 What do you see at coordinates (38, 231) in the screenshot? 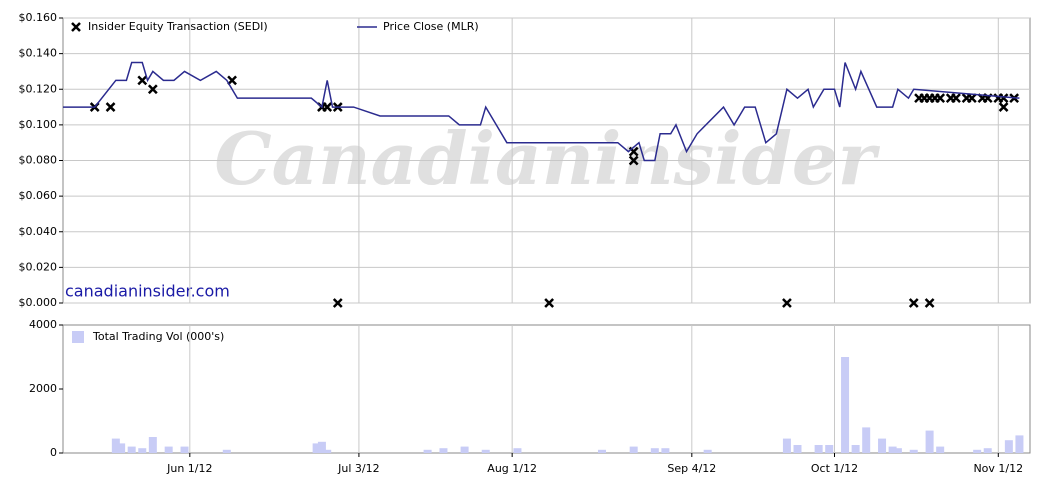
I see `y-tick-label: $0.040` at bounding box center [38, 231].